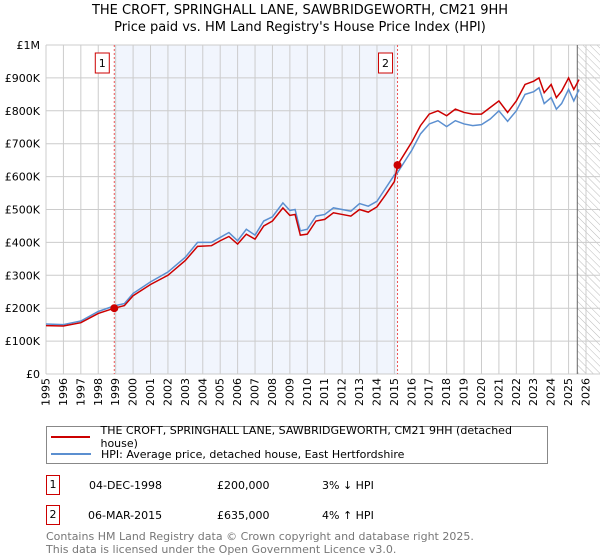 Image resolution: width=600 pixels, height=560 pixels. I want to click on x-tick-label: 2020, so click(481, 392).